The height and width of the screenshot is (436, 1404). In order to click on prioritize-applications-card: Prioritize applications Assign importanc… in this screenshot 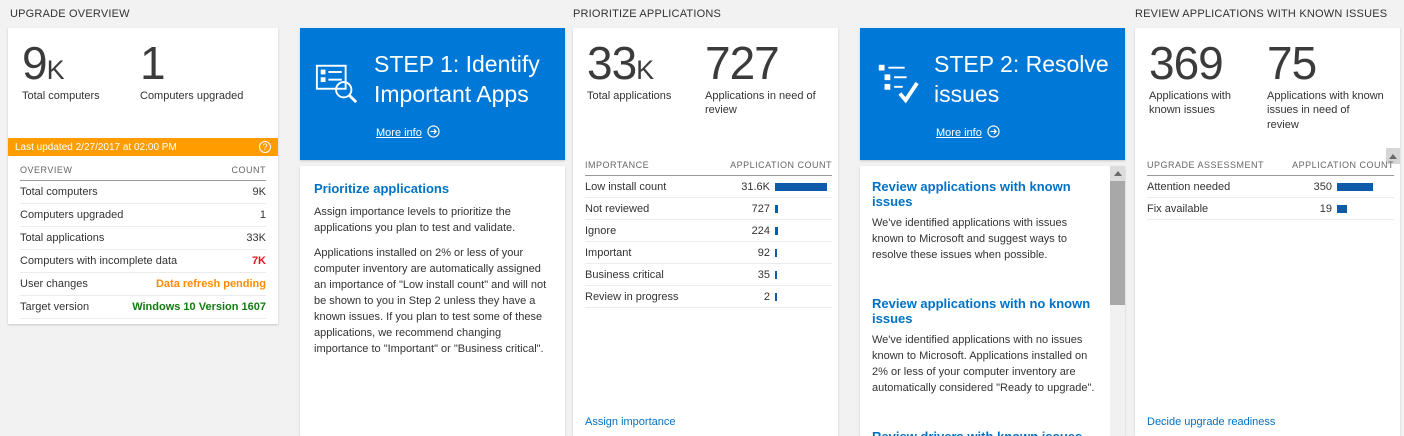, I will do `click(432, 301)`.